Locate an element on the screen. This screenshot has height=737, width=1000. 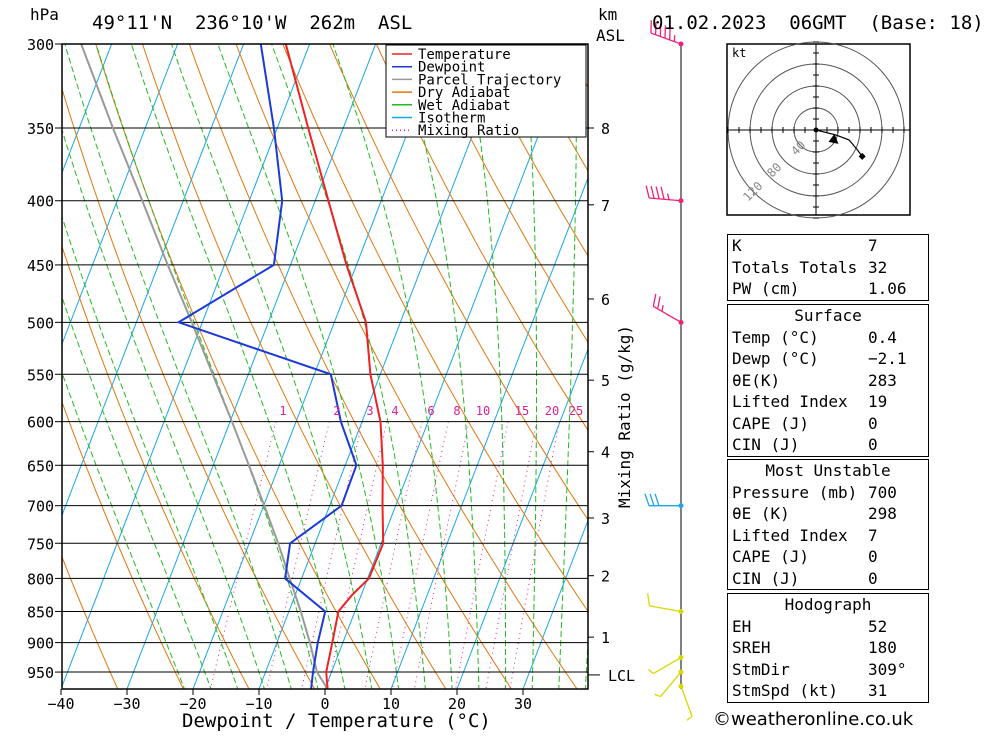
most-unstable-title: Most Unstable is located at coordinates (828, 471).